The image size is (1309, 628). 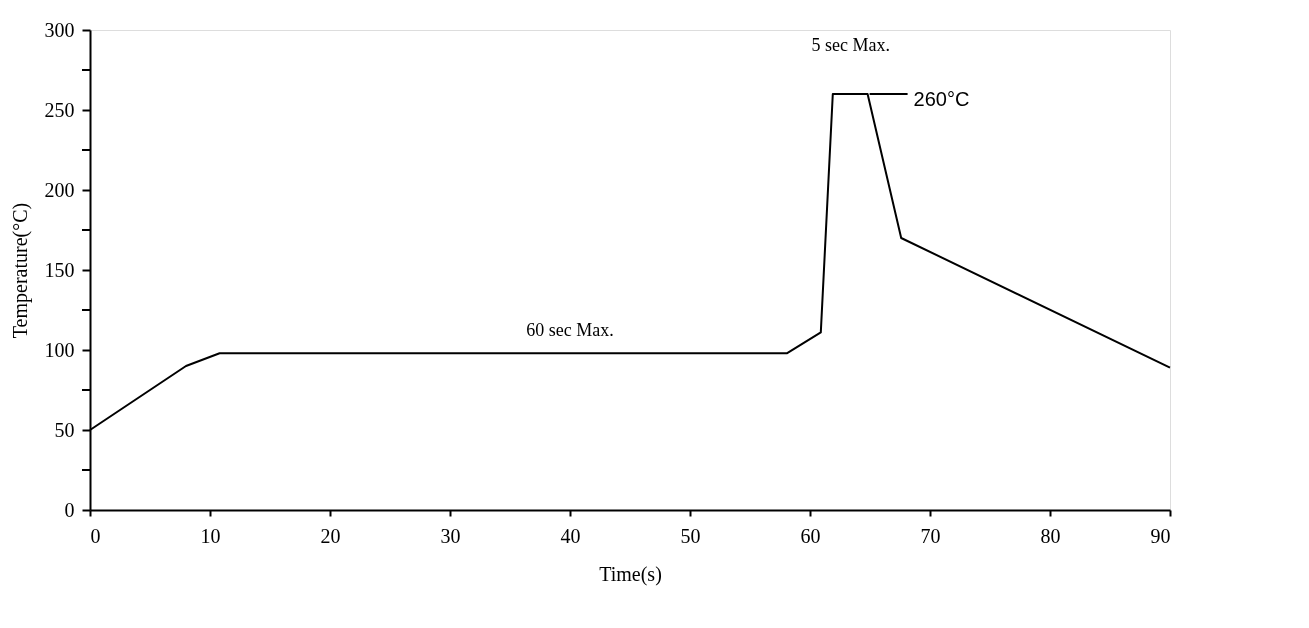 I want to click on x-tick-label: 10, so click(x=210, y=535).